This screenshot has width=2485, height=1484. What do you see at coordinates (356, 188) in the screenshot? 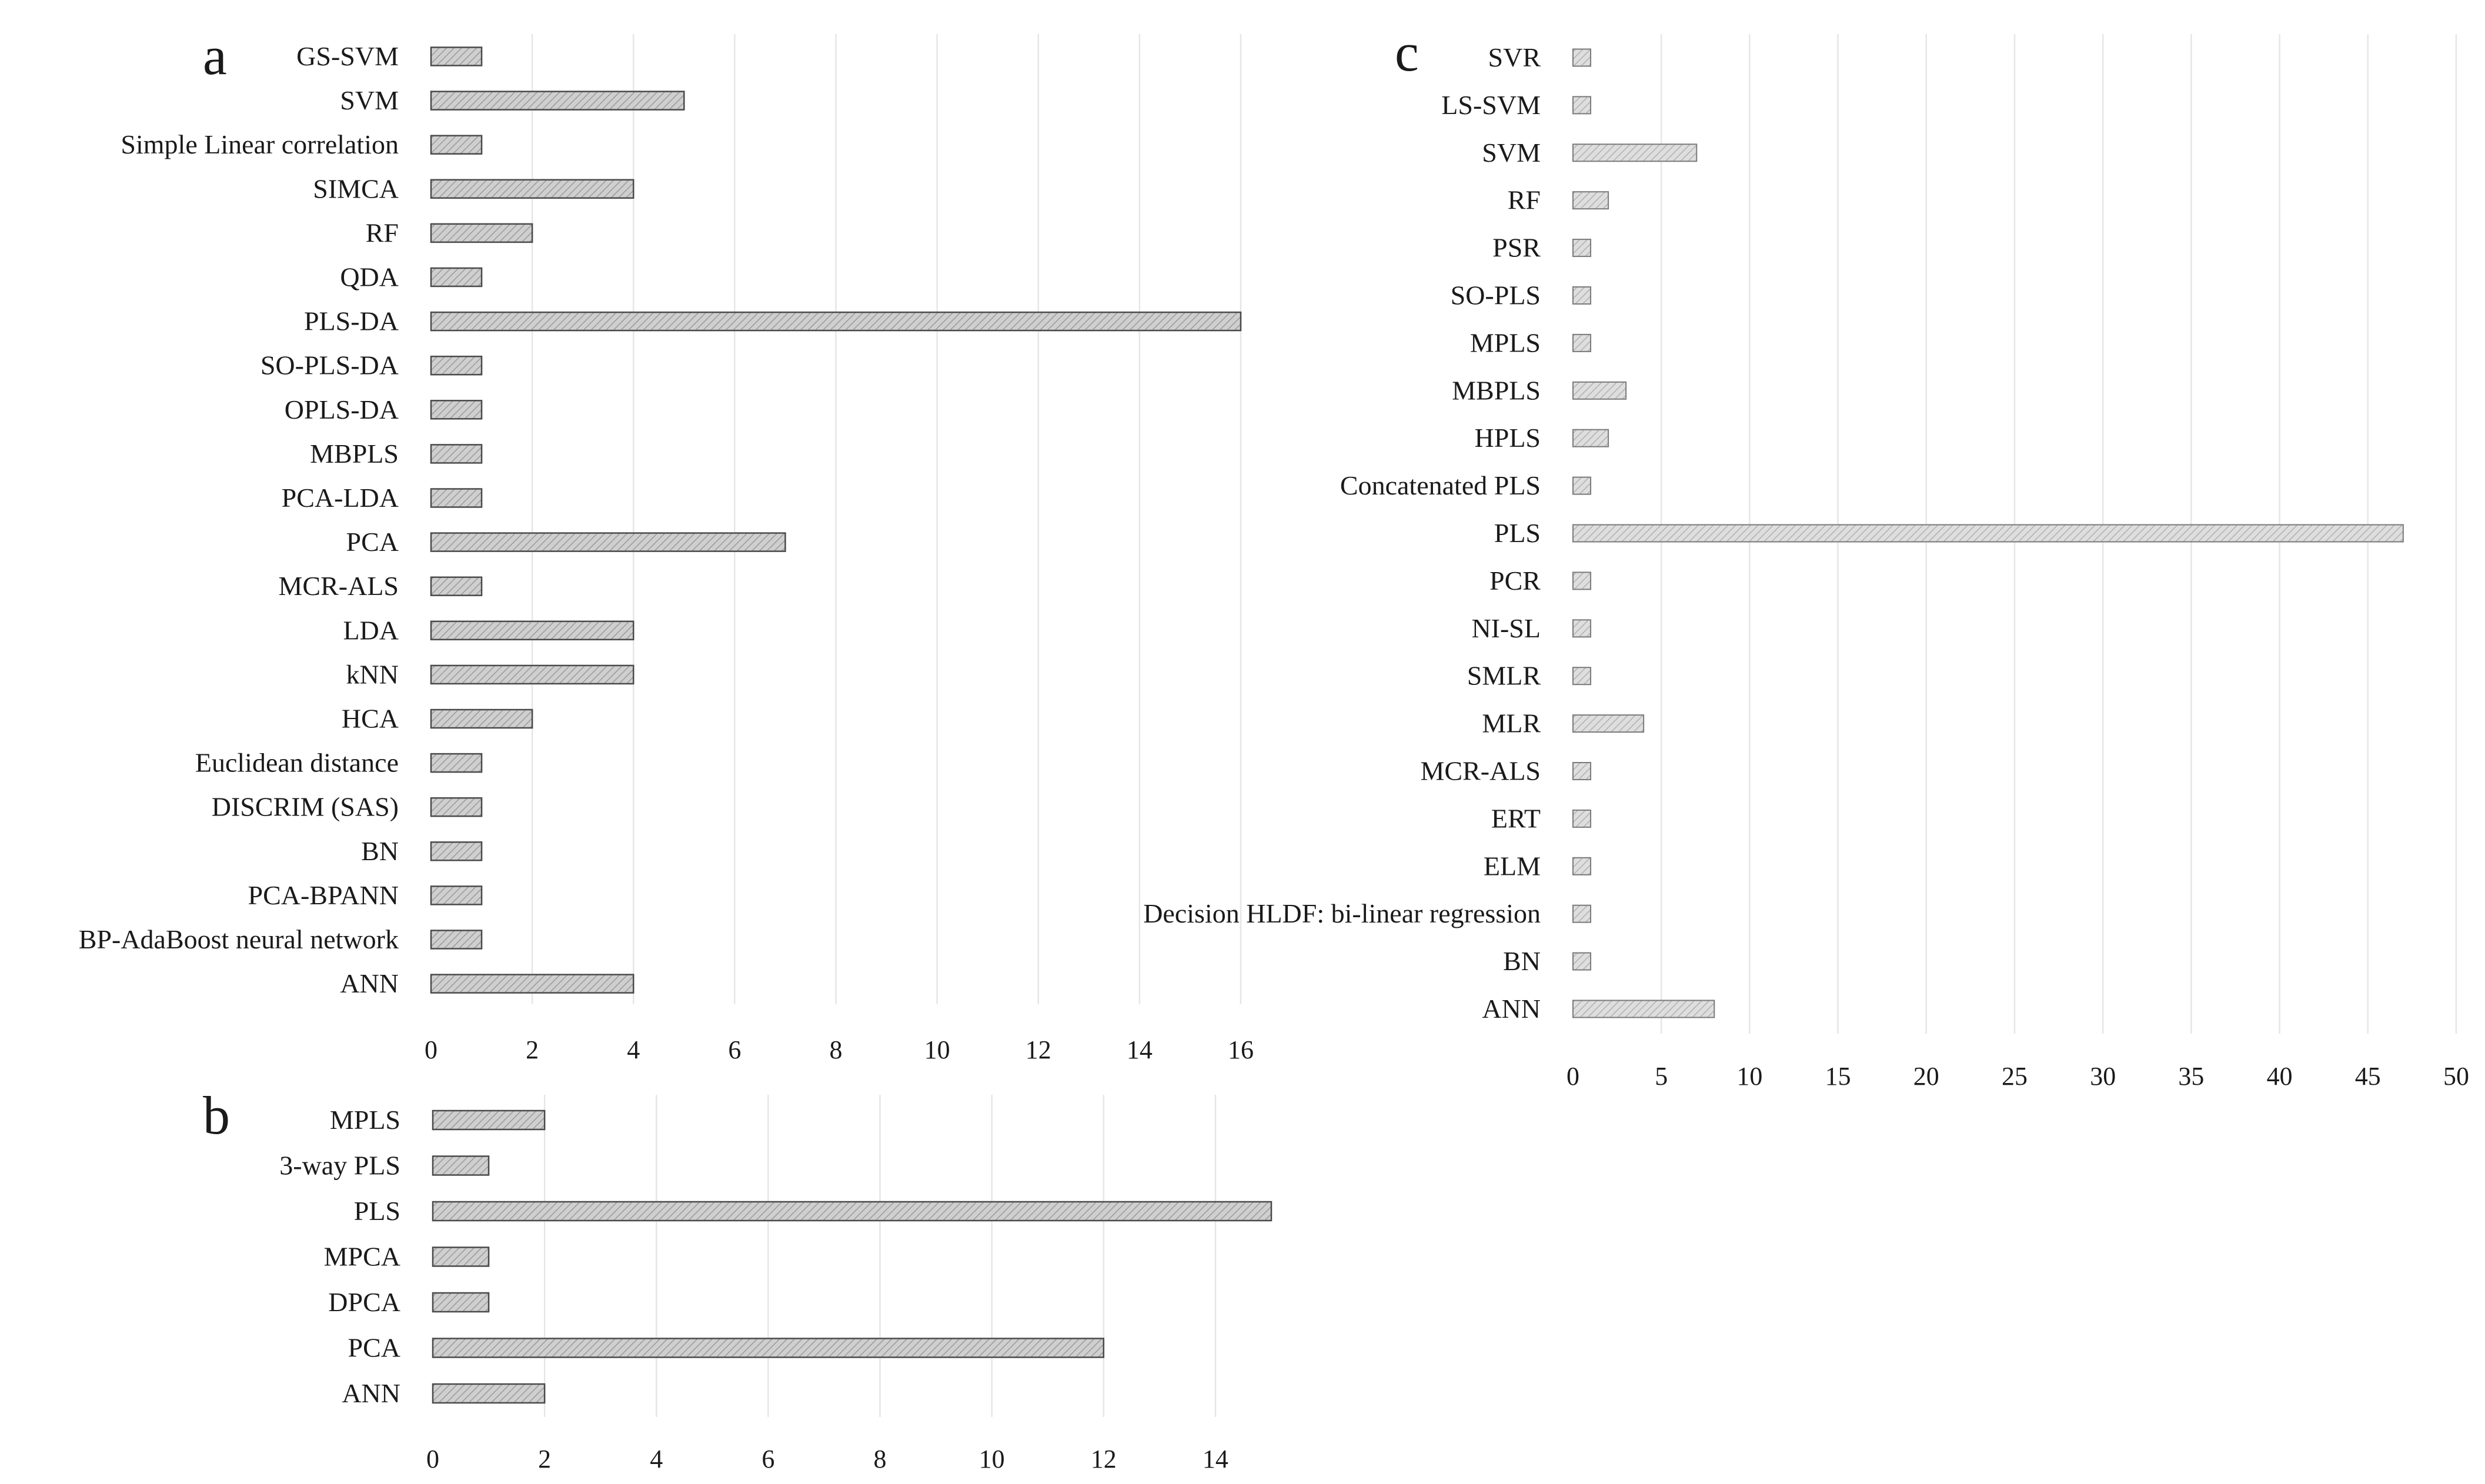
I see `category-label-a-3: SIMCA` at bounding box center [356, 188].